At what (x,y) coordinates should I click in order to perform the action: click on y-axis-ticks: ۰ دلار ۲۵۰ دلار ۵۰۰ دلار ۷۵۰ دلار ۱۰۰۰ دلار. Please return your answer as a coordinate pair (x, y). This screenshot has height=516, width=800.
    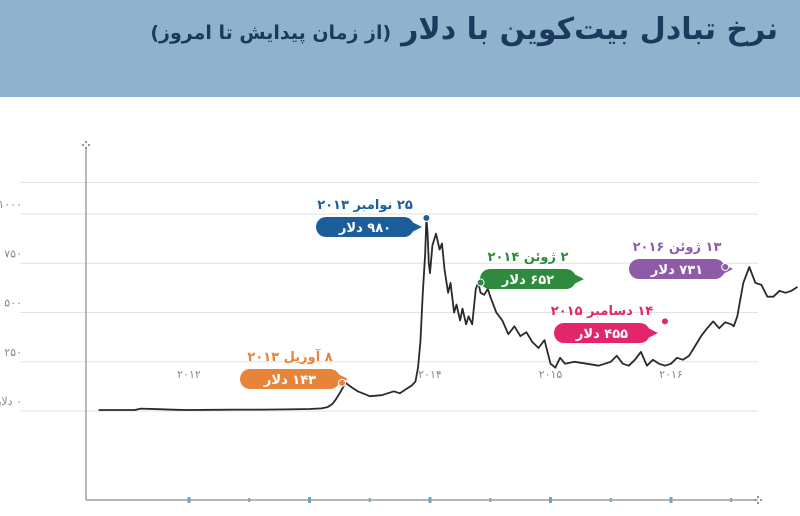
    Looking at the image, I should click on (11, 303).